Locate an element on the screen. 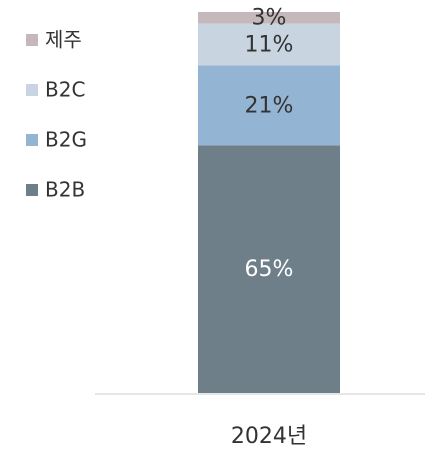 This screenshot has width=425, height=450. legend-label: B2C is located at coordinates (65, 90).